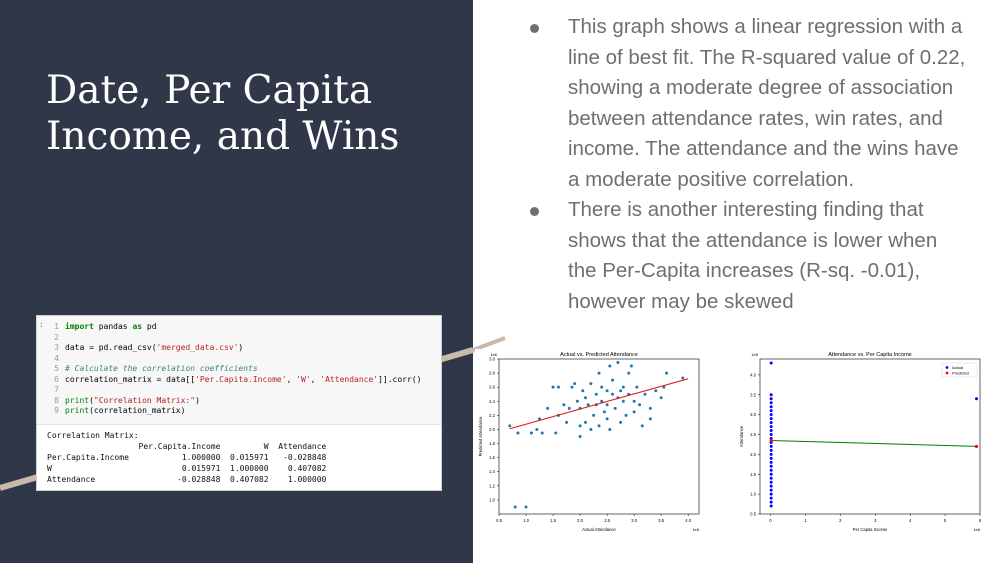 The height and width of the screenshot is (563, 990). Describe the element at coordinates (53, 338) in the screenshot. I see `code-line: 2` at that location.